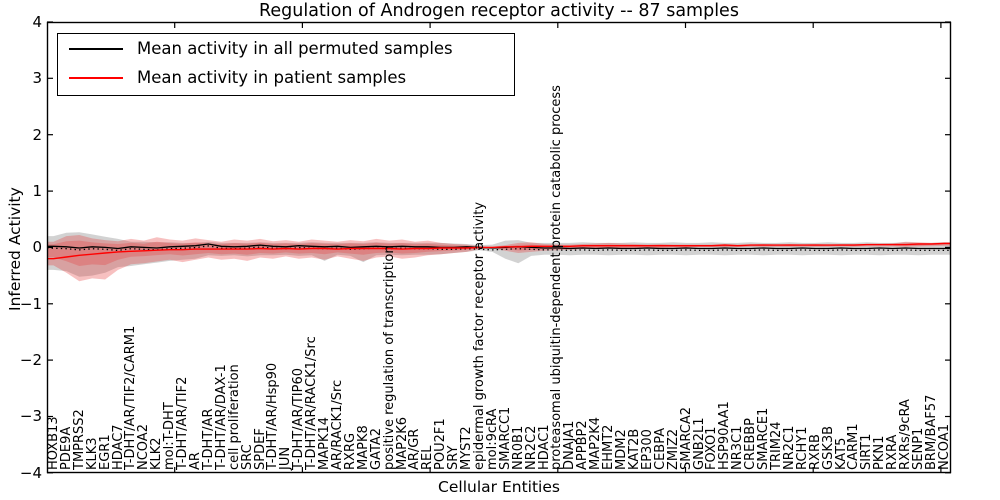 The image size is (1000, 500). I want to click on x-tick-label: TMPRSS2, so click(79, 439).